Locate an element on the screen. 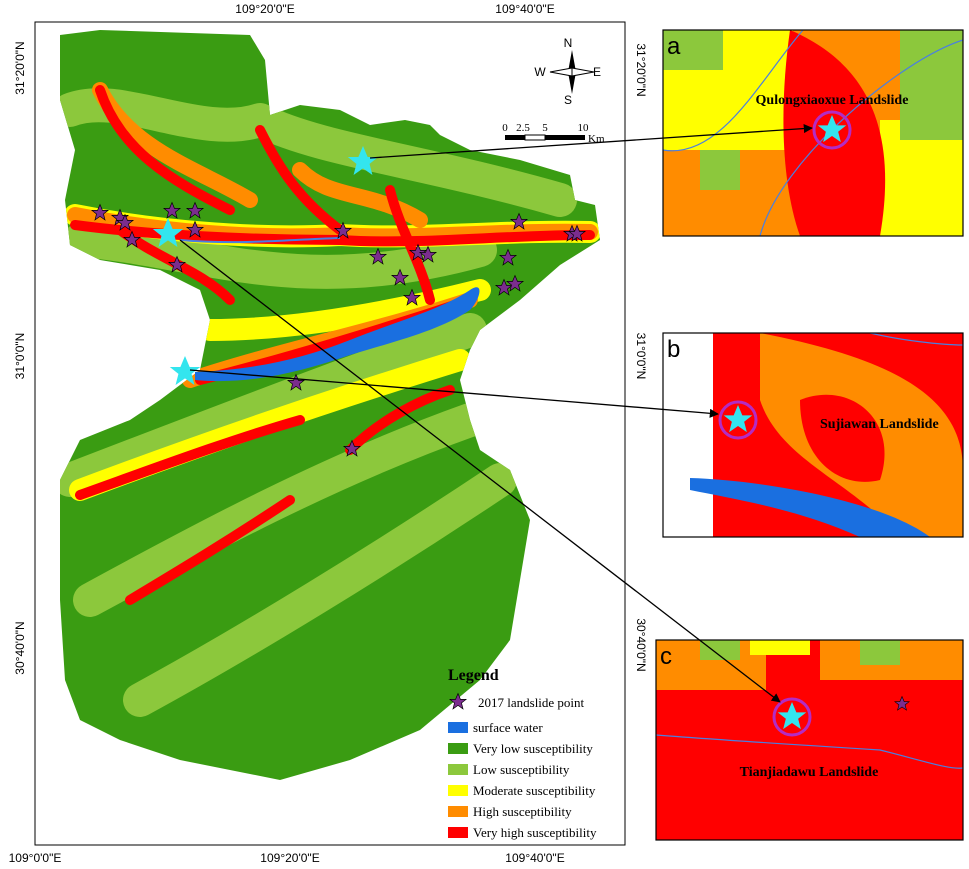  bottom-coord: 109°0'0"E is located at coordinates (35, 858).